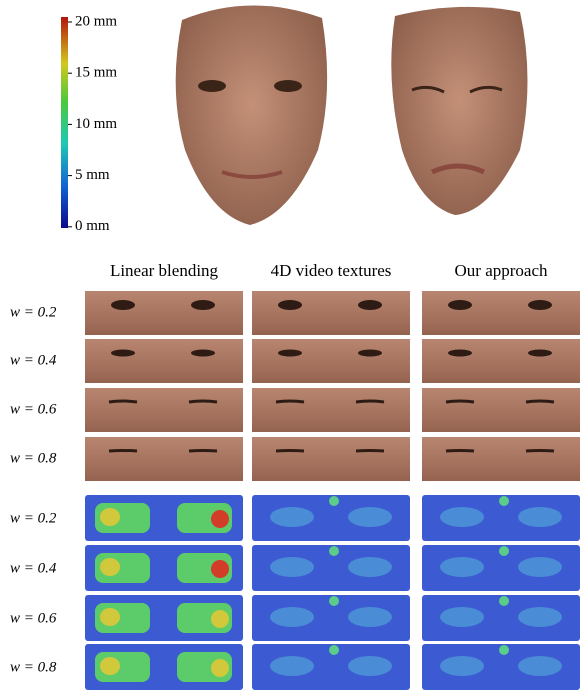  Describe the element at coordinates (96, 21) in the screenshot. I see `colorbar-label: 20 mm` at that location.